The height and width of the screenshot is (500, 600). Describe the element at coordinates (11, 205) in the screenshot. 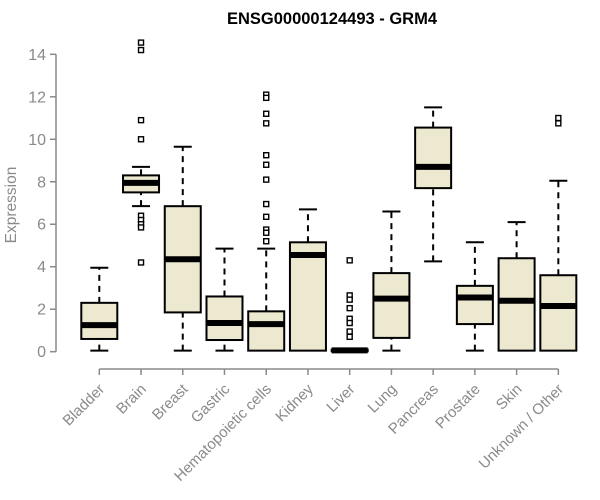

I see `y-axis-label: Expression` at that location.